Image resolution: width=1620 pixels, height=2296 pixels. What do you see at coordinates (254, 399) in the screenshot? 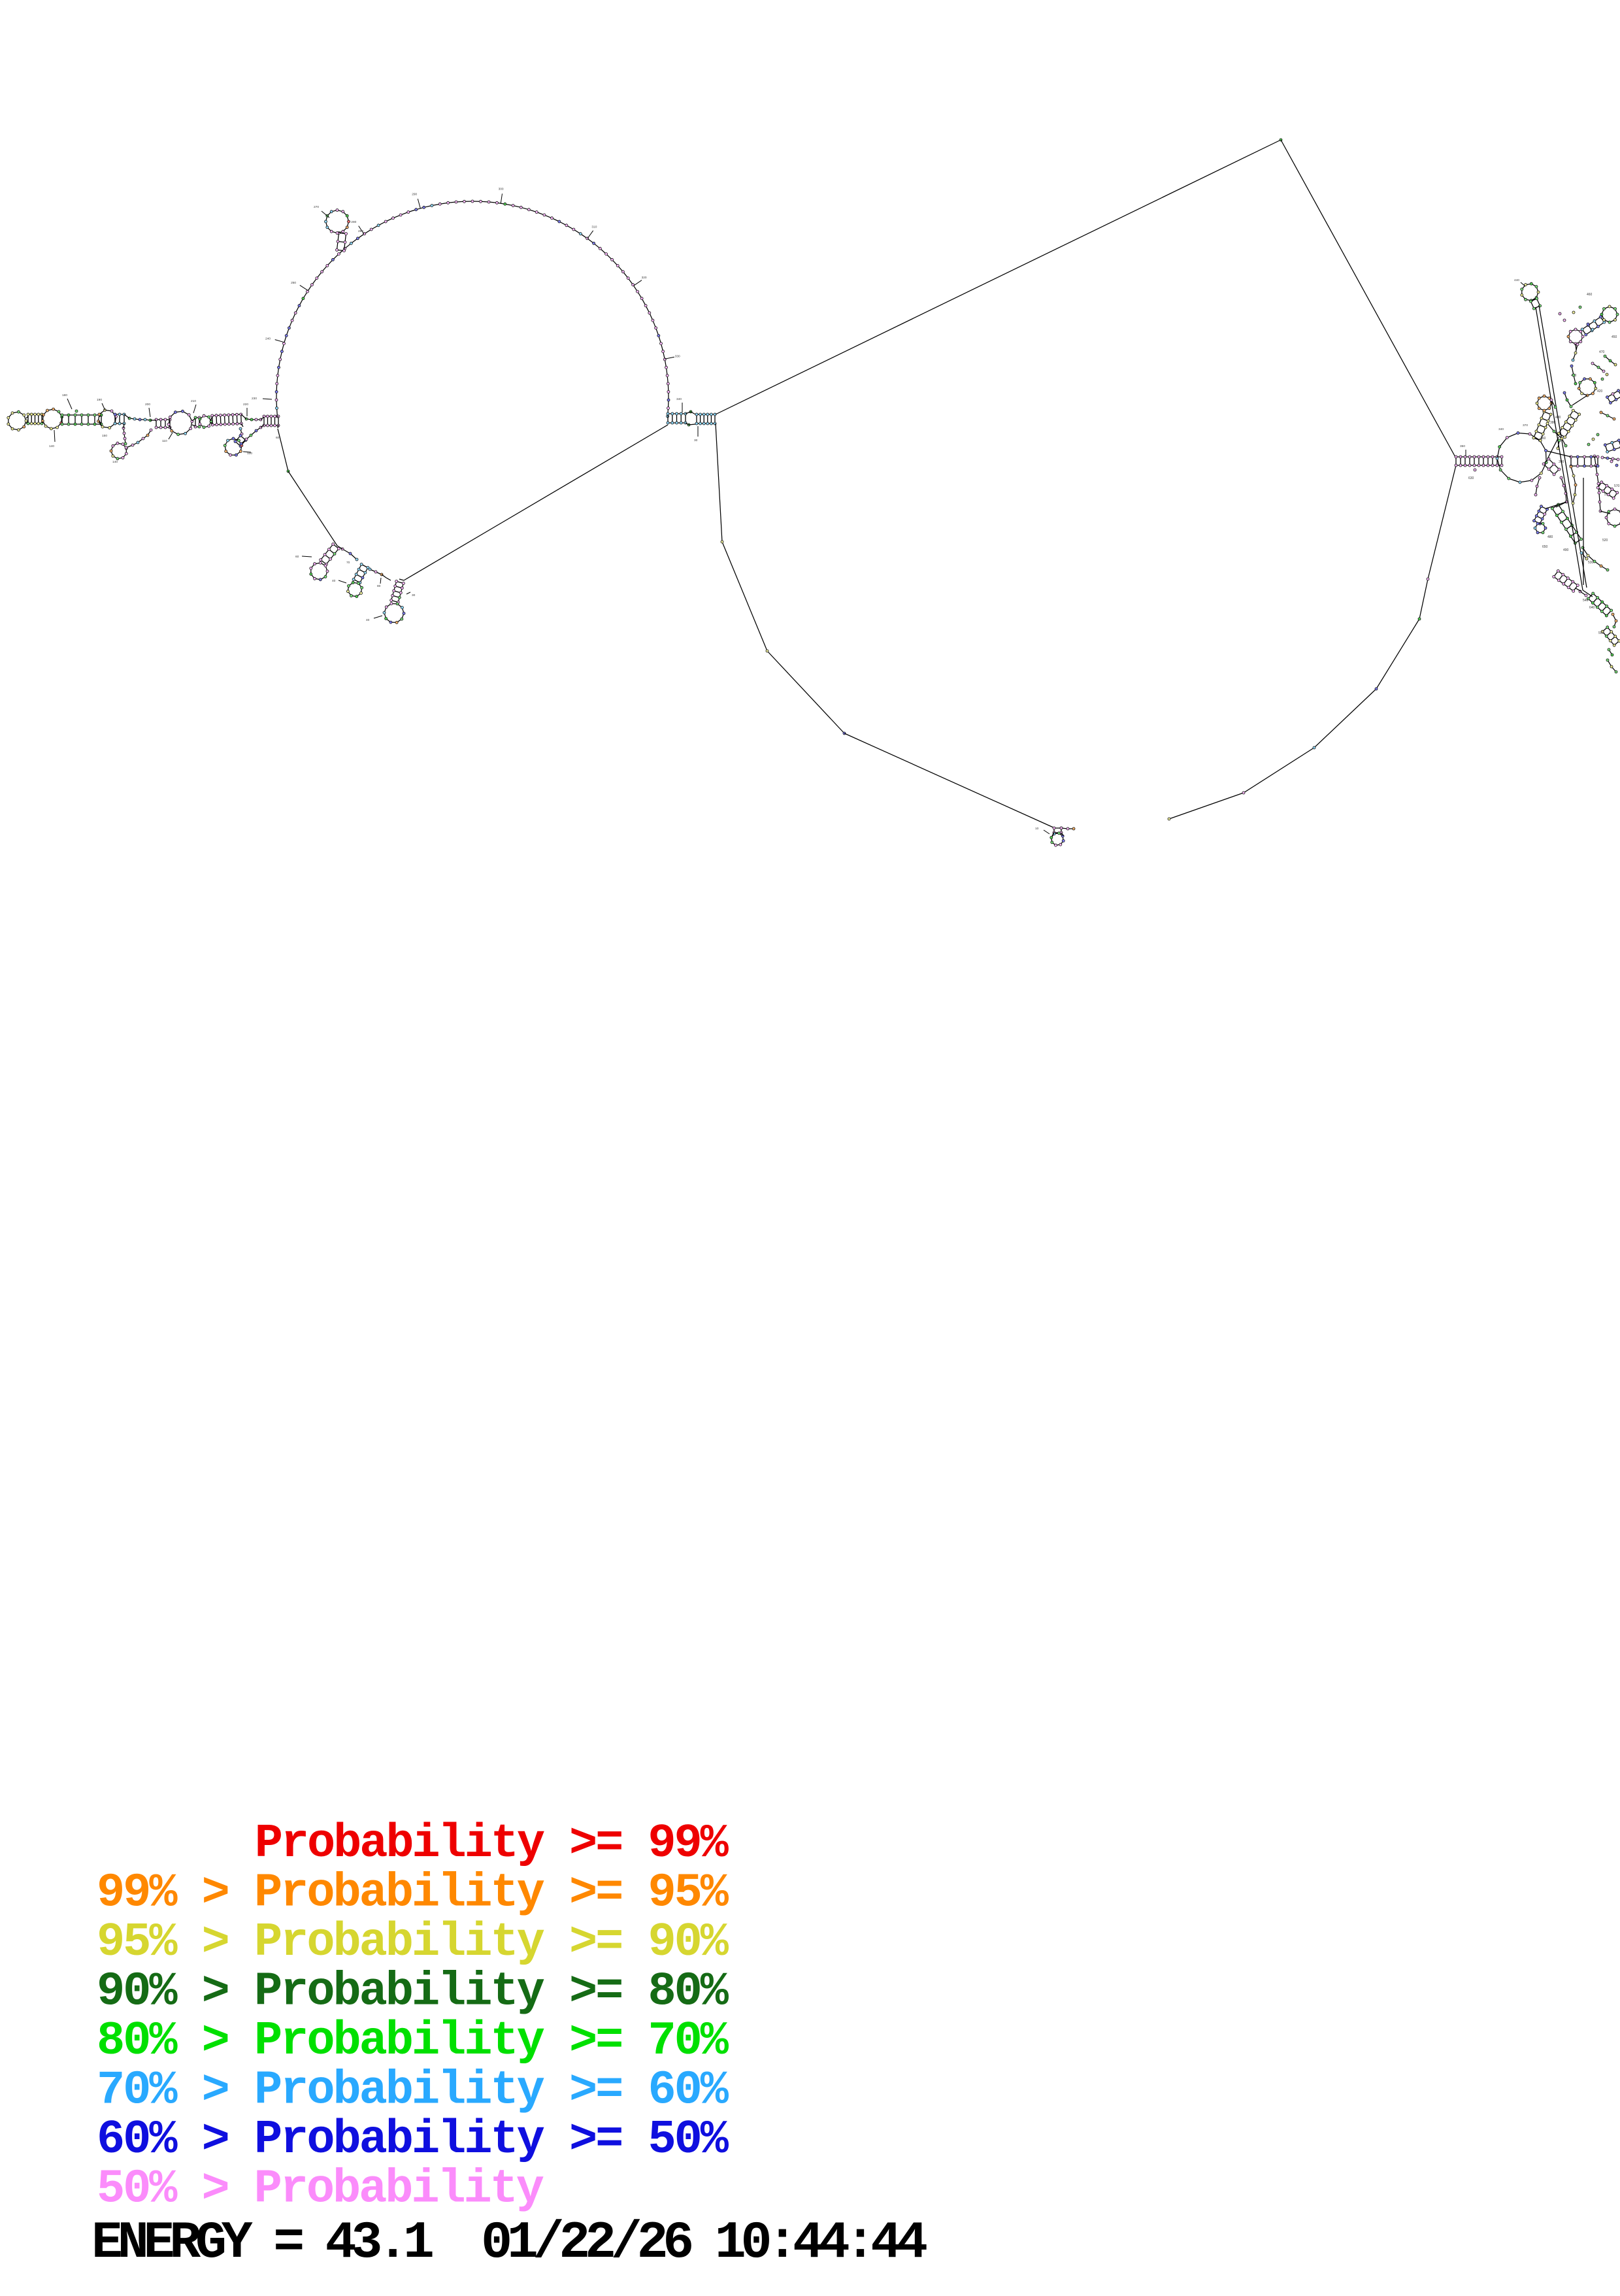
I see `svg-text: 230` at bounding box center [254, 399].